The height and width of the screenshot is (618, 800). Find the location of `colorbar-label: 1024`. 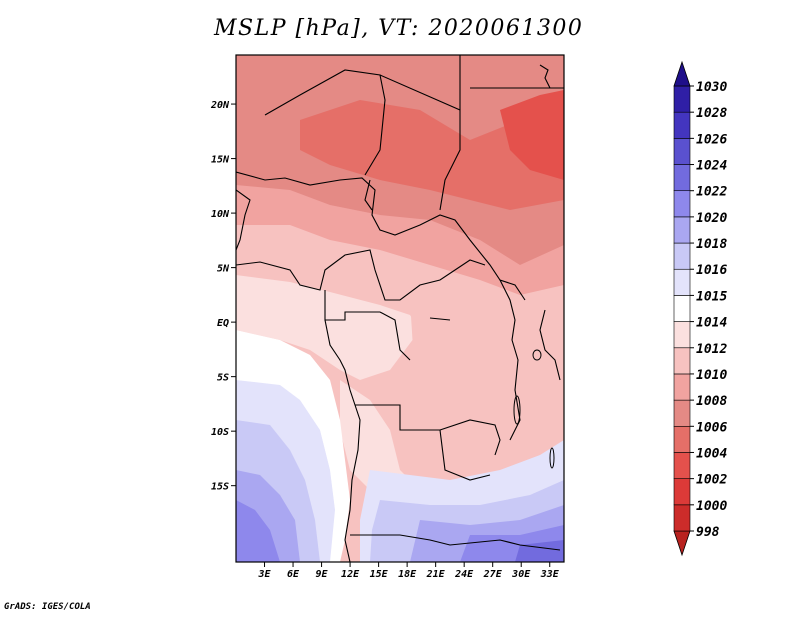

colorbar-label: 1024 is located at coordinates (711, 166).